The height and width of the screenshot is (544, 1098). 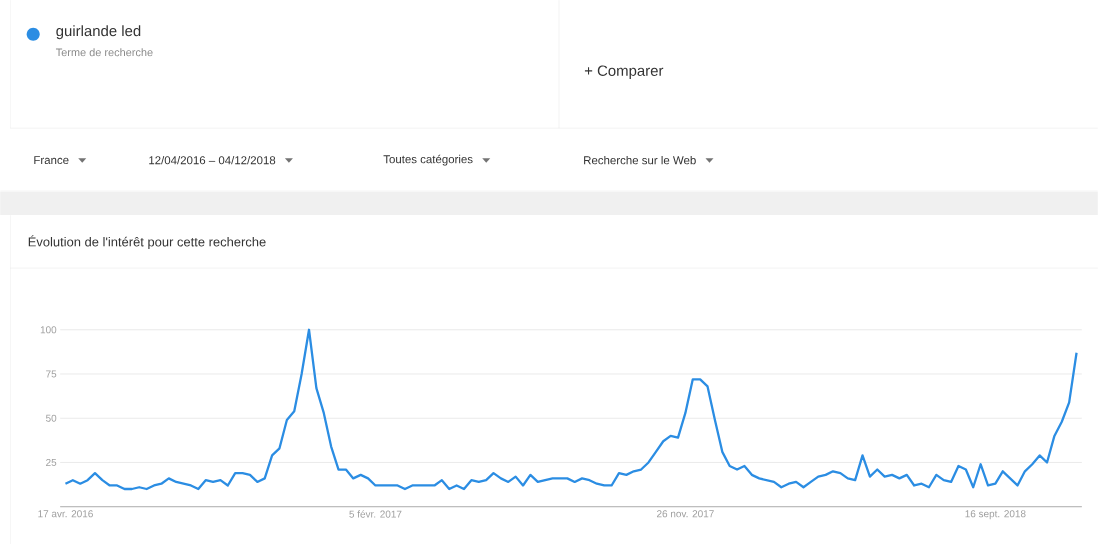 What do you see at coordinates (51, 160) in the screenshot?
I see `text: France` at bounding box center [51, 160].